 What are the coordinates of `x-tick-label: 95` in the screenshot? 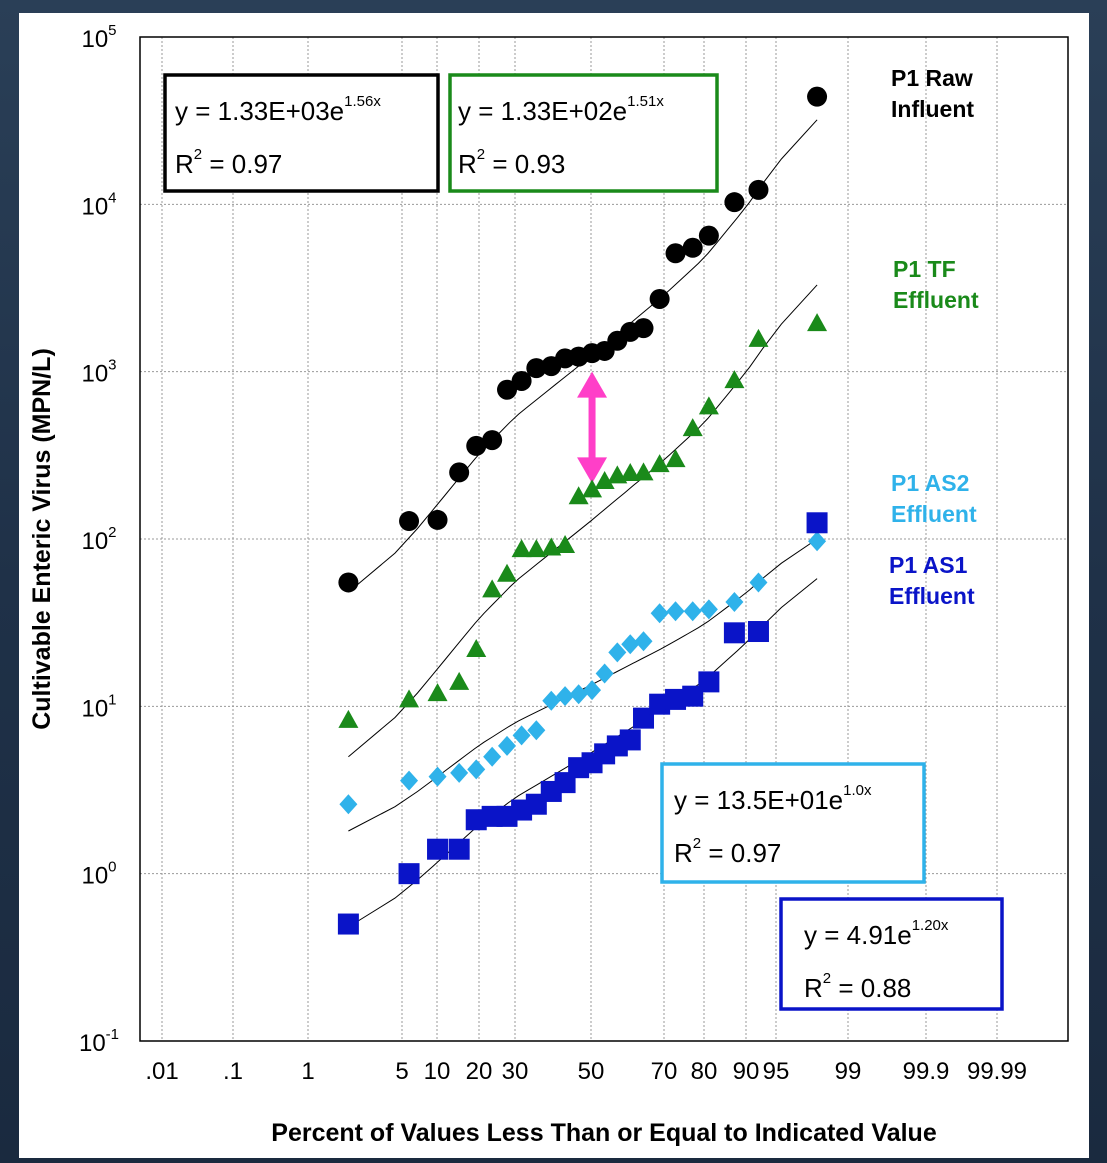 It's located at (776, 1071).